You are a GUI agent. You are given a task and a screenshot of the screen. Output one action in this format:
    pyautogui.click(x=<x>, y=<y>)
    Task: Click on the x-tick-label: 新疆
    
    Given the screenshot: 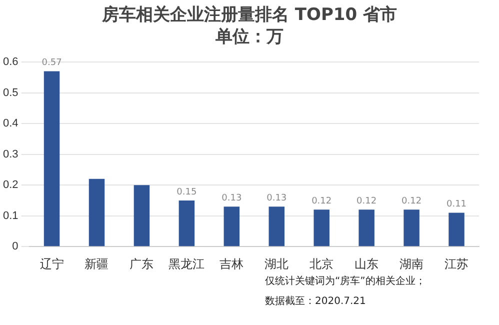 What is the action you would take?
    pyautogui.click(x=96, y=264)
    